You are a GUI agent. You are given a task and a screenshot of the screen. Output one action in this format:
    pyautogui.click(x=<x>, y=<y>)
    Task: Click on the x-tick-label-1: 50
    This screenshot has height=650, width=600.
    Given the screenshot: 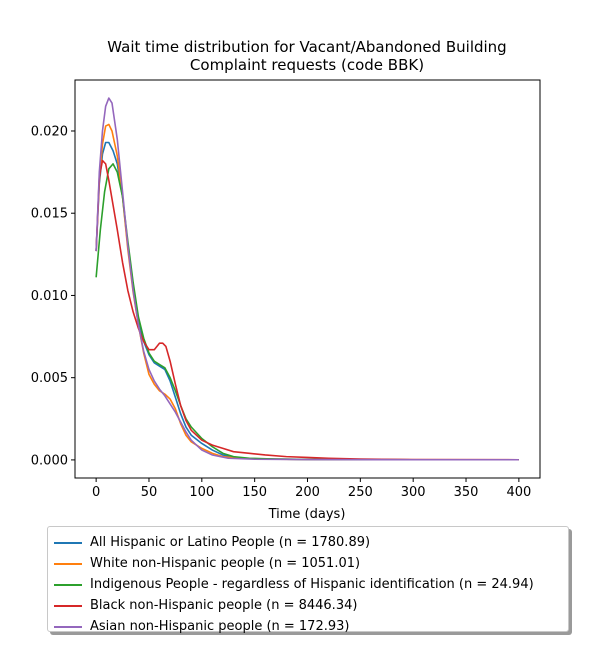 What is the action you would take?
    pyautogui.click(x=149, y=492)
    